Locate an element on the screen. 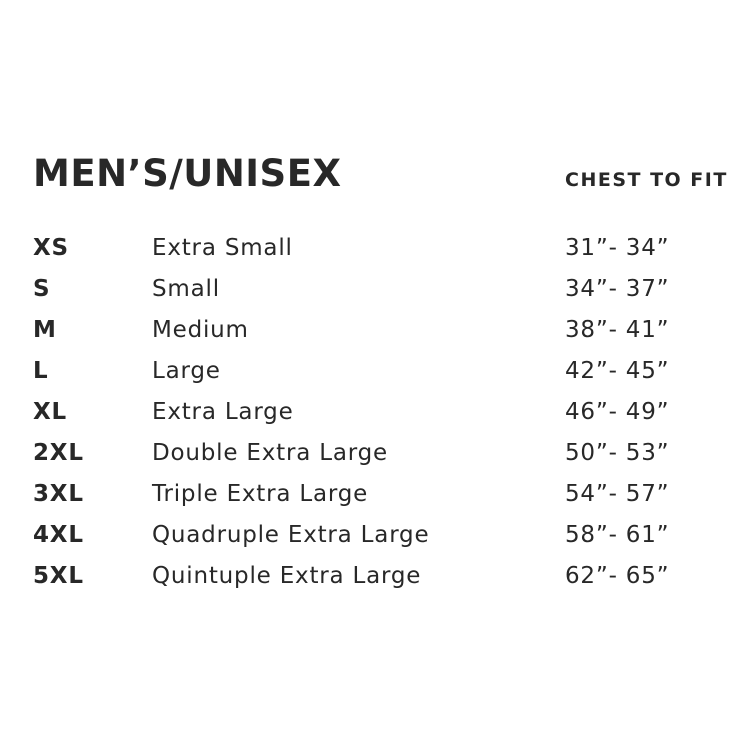 The height and width of the screenshot is (750, 750). size-name: Double Extra Large is located at coordinates (270, 453).